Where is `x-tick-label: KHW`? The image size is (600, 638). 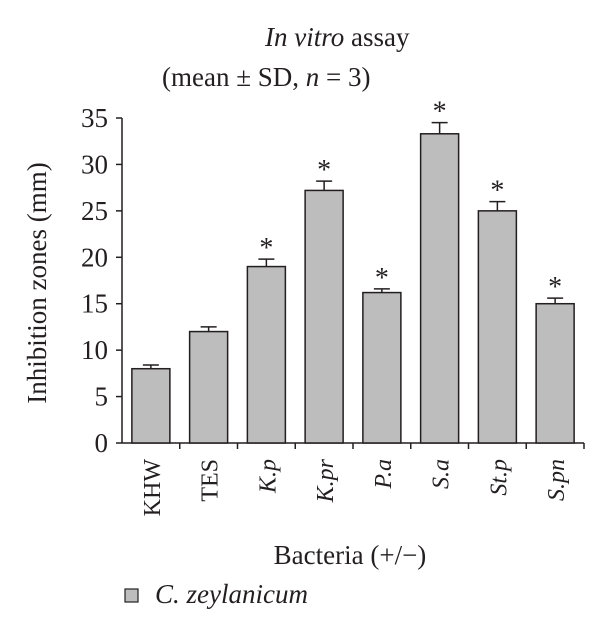 x-tick-label: KHW is located at coordinates (153, 488).